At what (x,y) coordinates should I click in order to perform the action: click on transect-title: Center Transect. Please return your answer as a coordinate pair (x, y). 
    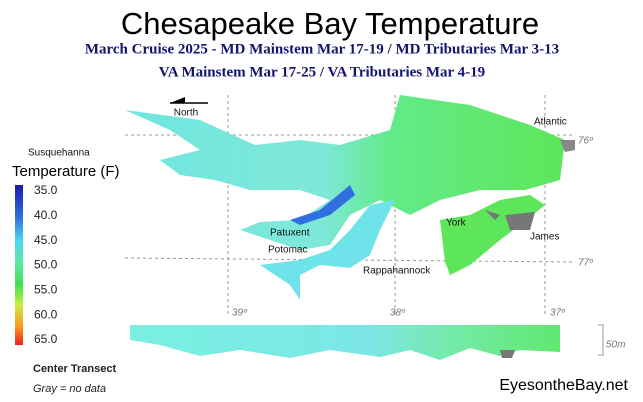
    Looking at the image, I should click on (74, 369).